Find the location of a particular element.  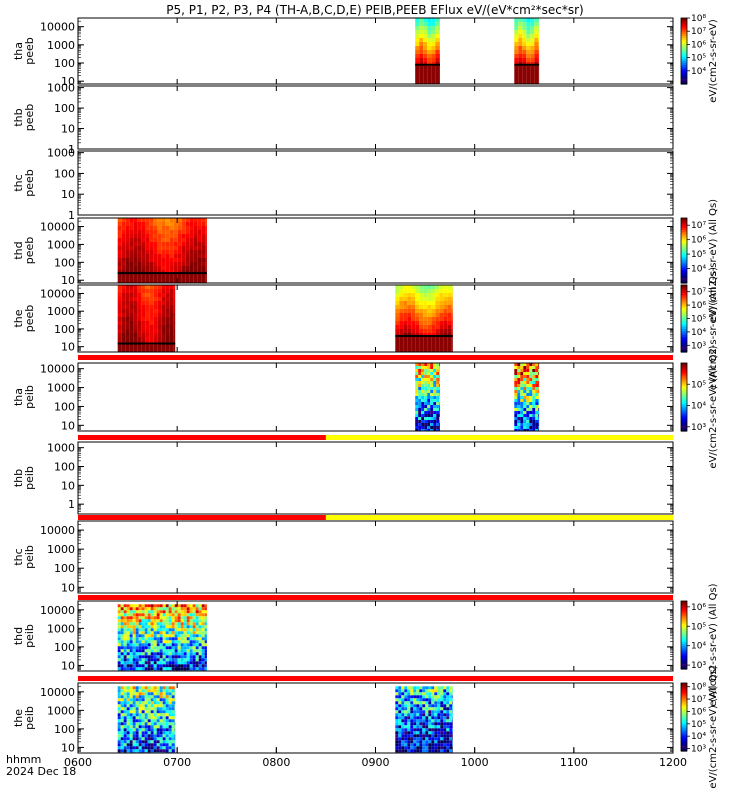

panel-thb-peib: 1 10 100 1000 thbpeib is located at coordinates (343, 475).